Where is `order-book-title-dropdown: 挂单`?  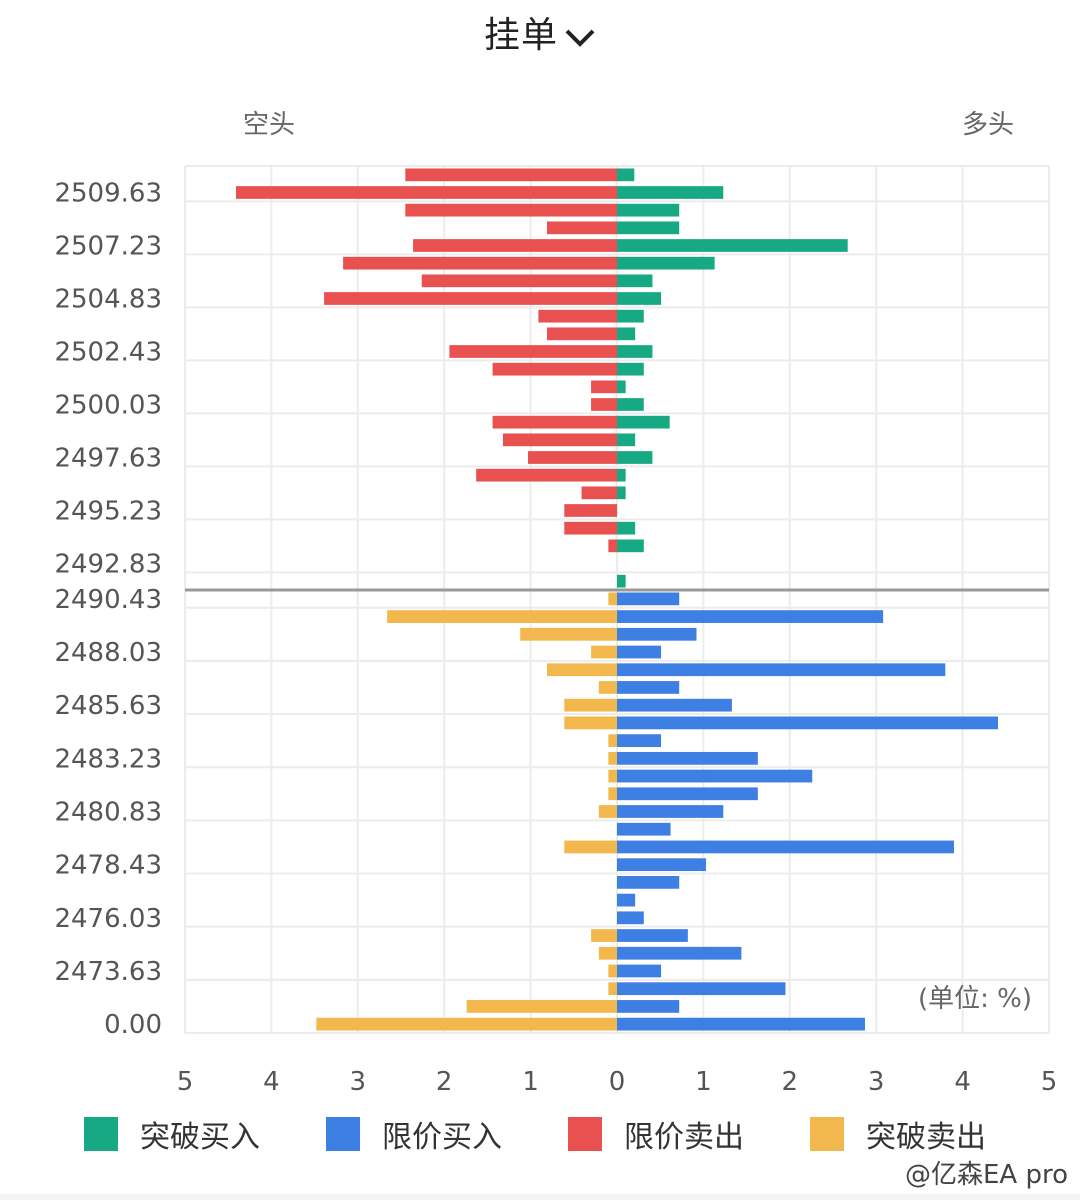
order-book-title-dropdown: 挂单 is located at coordinates (540, 32).